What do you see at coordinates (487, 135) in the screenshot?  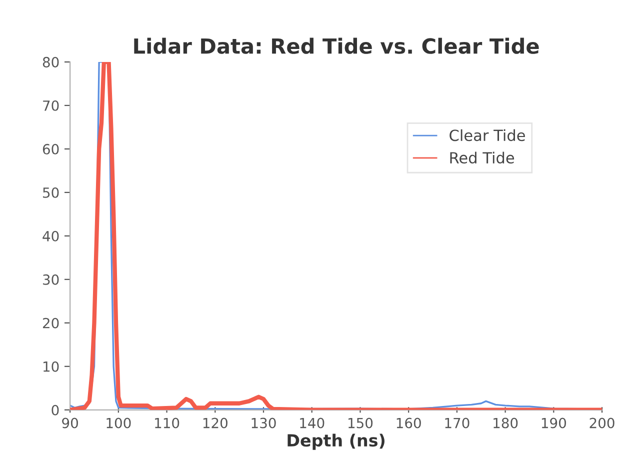 I see `legend-label: Clear Tide` at bounding box center [487, 135].